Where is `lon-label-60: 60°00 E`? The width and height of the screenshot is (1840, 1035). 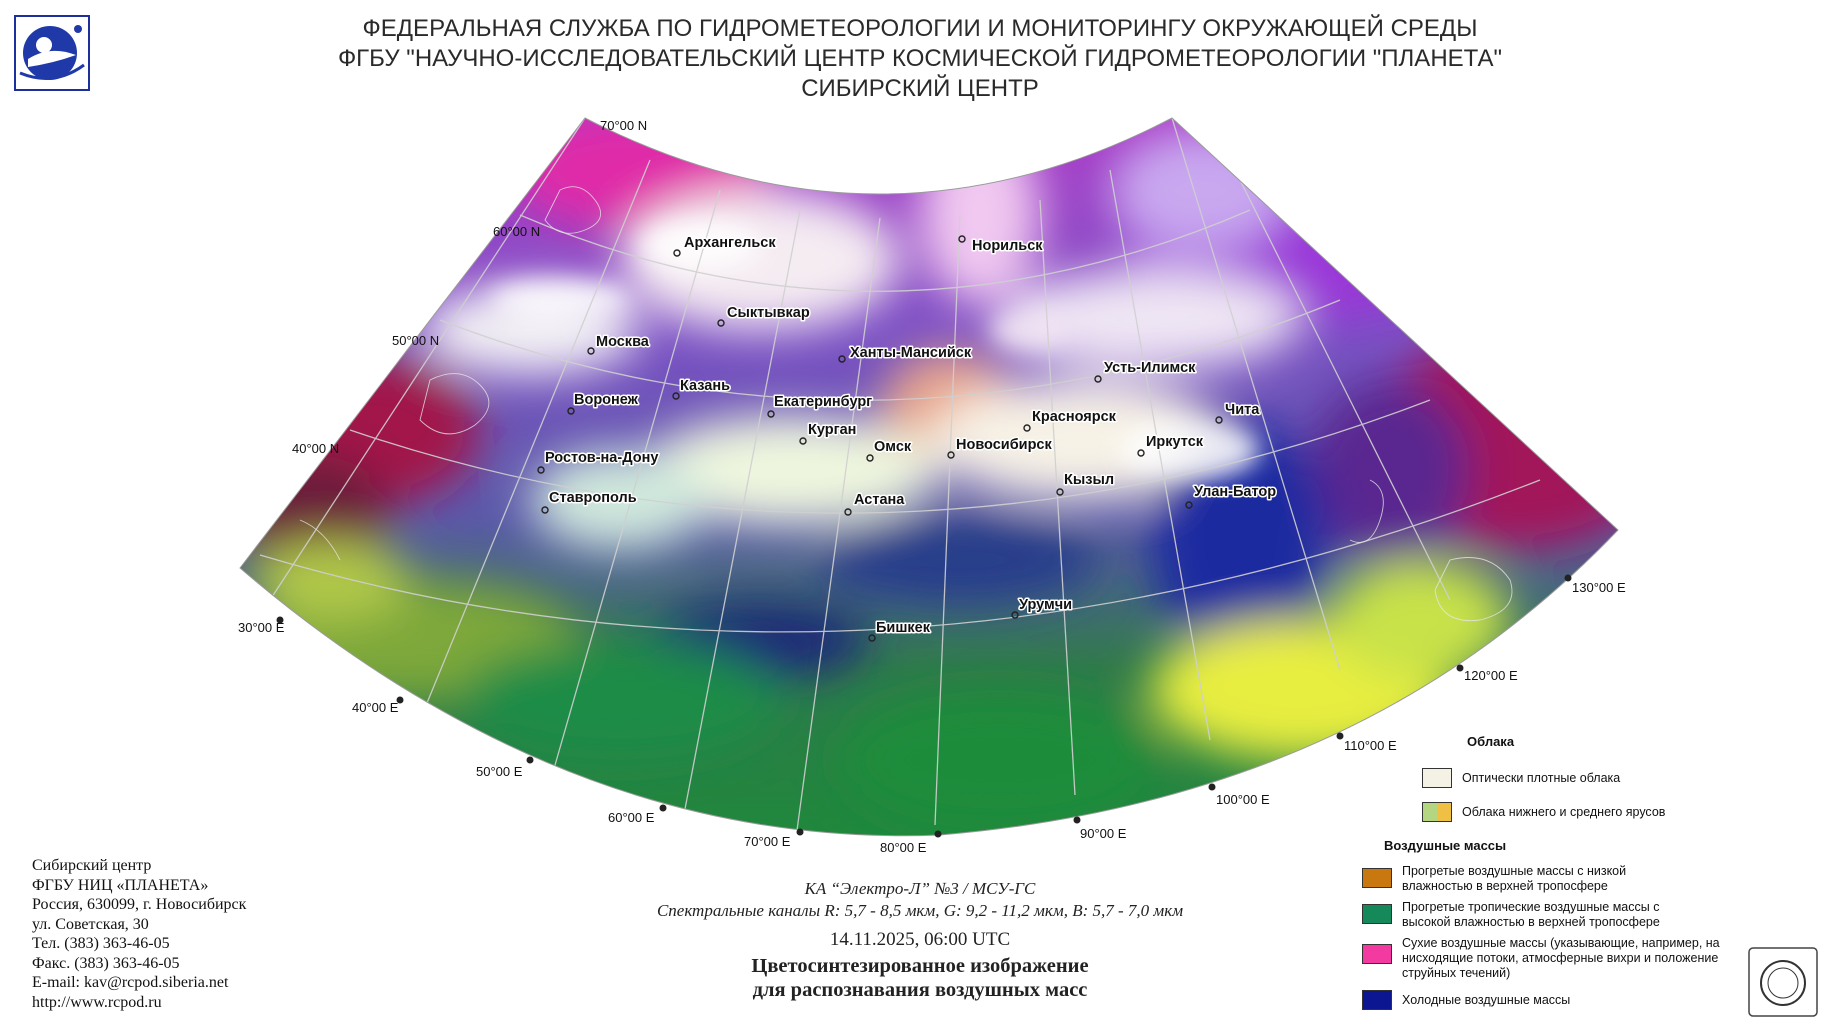 lon-label-60: 60°00 E is located at coordinates (631, 817).